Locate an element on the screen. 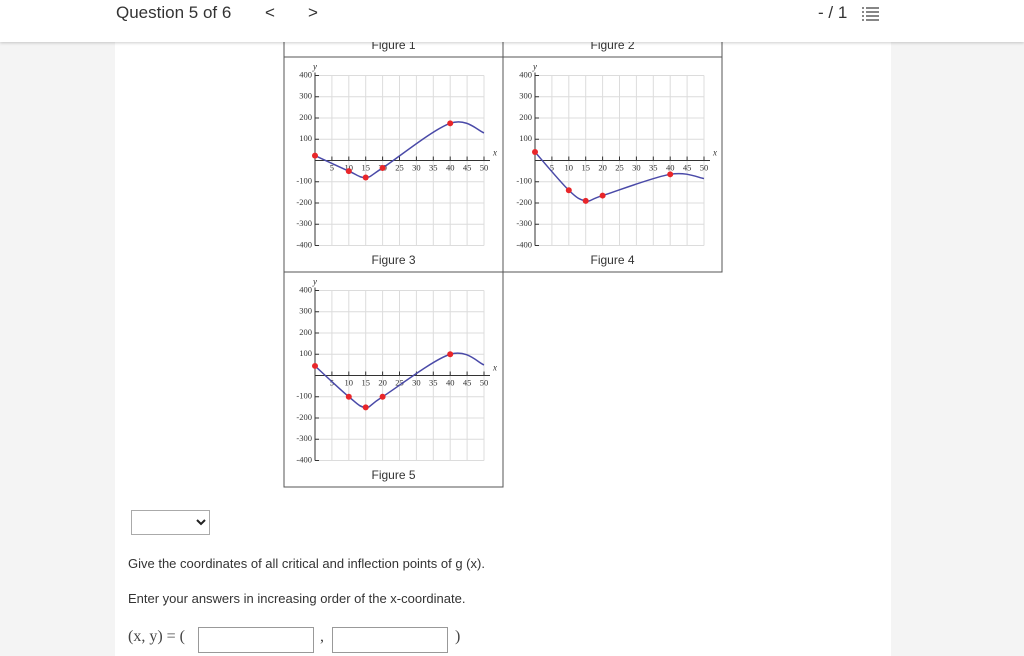  header: Question 5 of 6 < > - / 1 is located at coordinates (512, 21).